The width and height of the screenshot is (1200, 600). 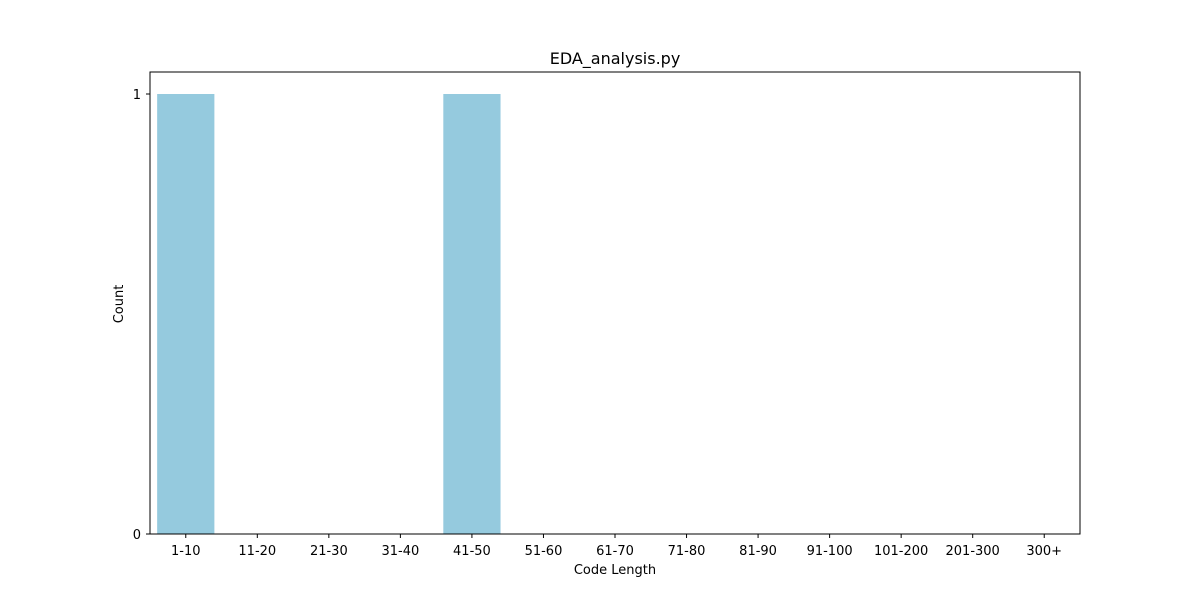 What do you see at coordinates (137, 95) in the screenshot?
I see `y-tick-label: 1` at bounding box center [137, 95].